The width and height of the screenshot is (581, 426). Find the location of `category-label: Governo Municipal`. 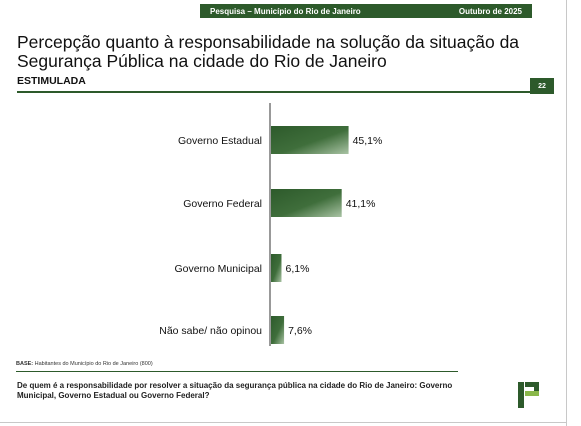

category-label: Governo Municipal is located at coordinates (218, 269).